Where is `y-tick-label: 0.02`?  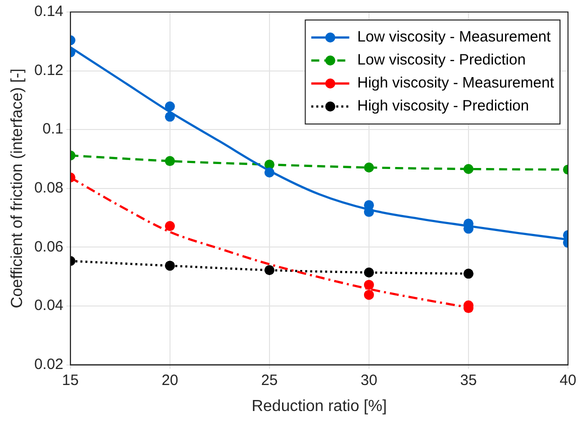
y-tick-label: 0.02 is located at coordinates (49, 364).